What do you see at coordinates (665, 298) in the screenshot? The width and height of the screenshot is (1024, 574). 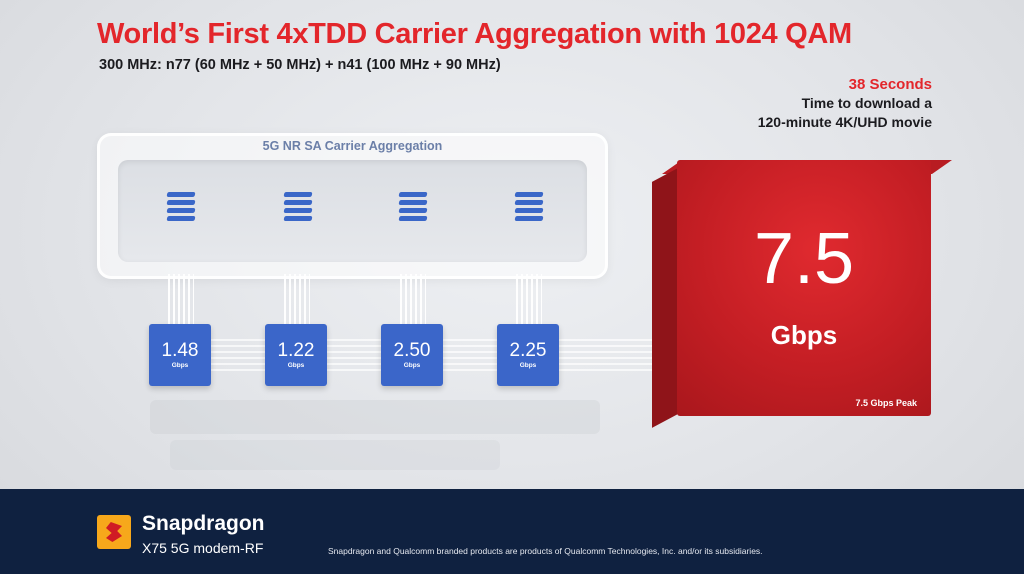 I see `total-cube-side` at bounding box center [665, 298].